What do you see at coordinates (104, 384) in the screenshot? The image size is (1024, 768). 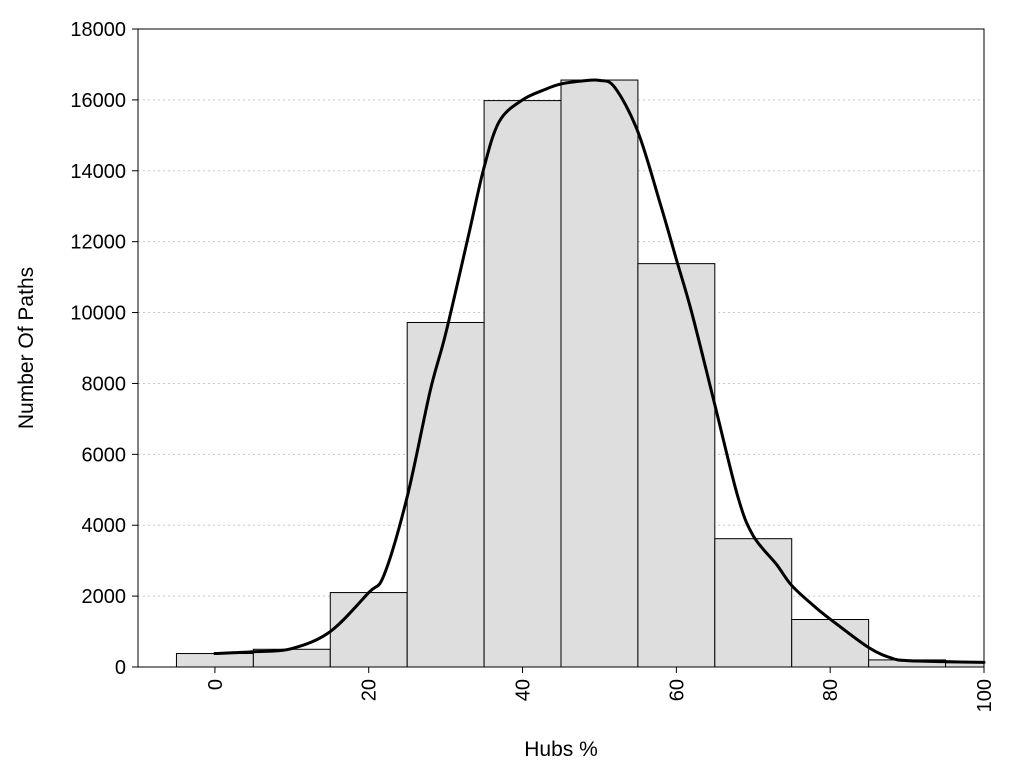 I see `y-tick-label: 8000` at bounding box center [104, 384].